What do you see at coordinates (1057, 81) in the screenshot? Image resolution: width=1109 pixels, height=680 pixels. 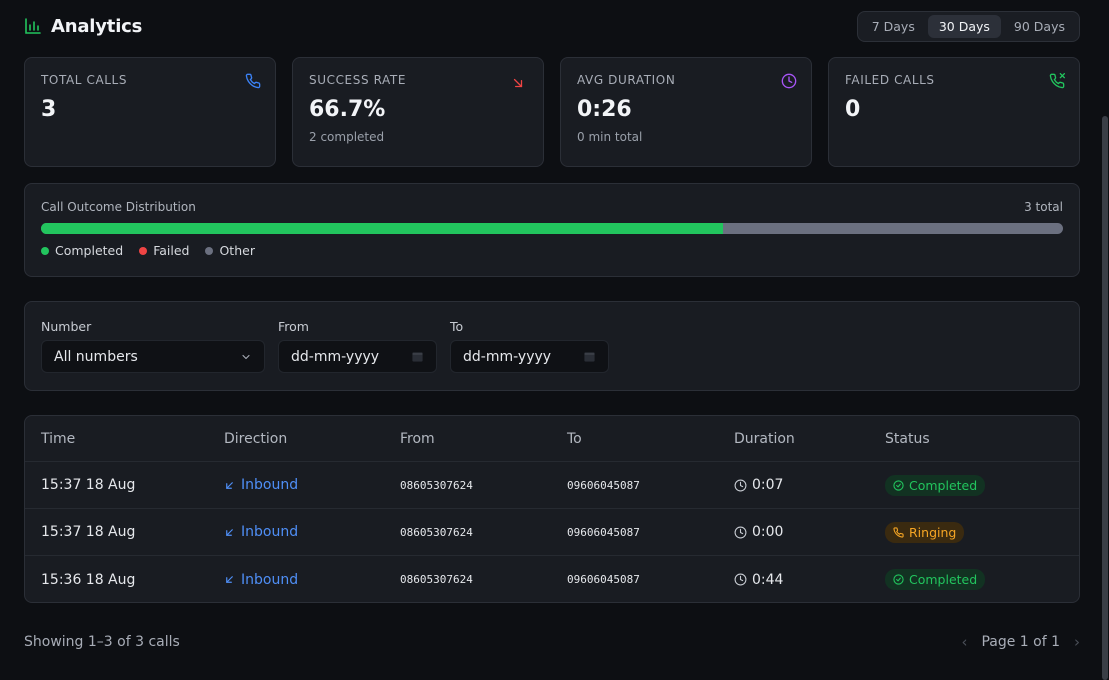 I see `phone-missed-icon` at bounding box center [1057, 81].